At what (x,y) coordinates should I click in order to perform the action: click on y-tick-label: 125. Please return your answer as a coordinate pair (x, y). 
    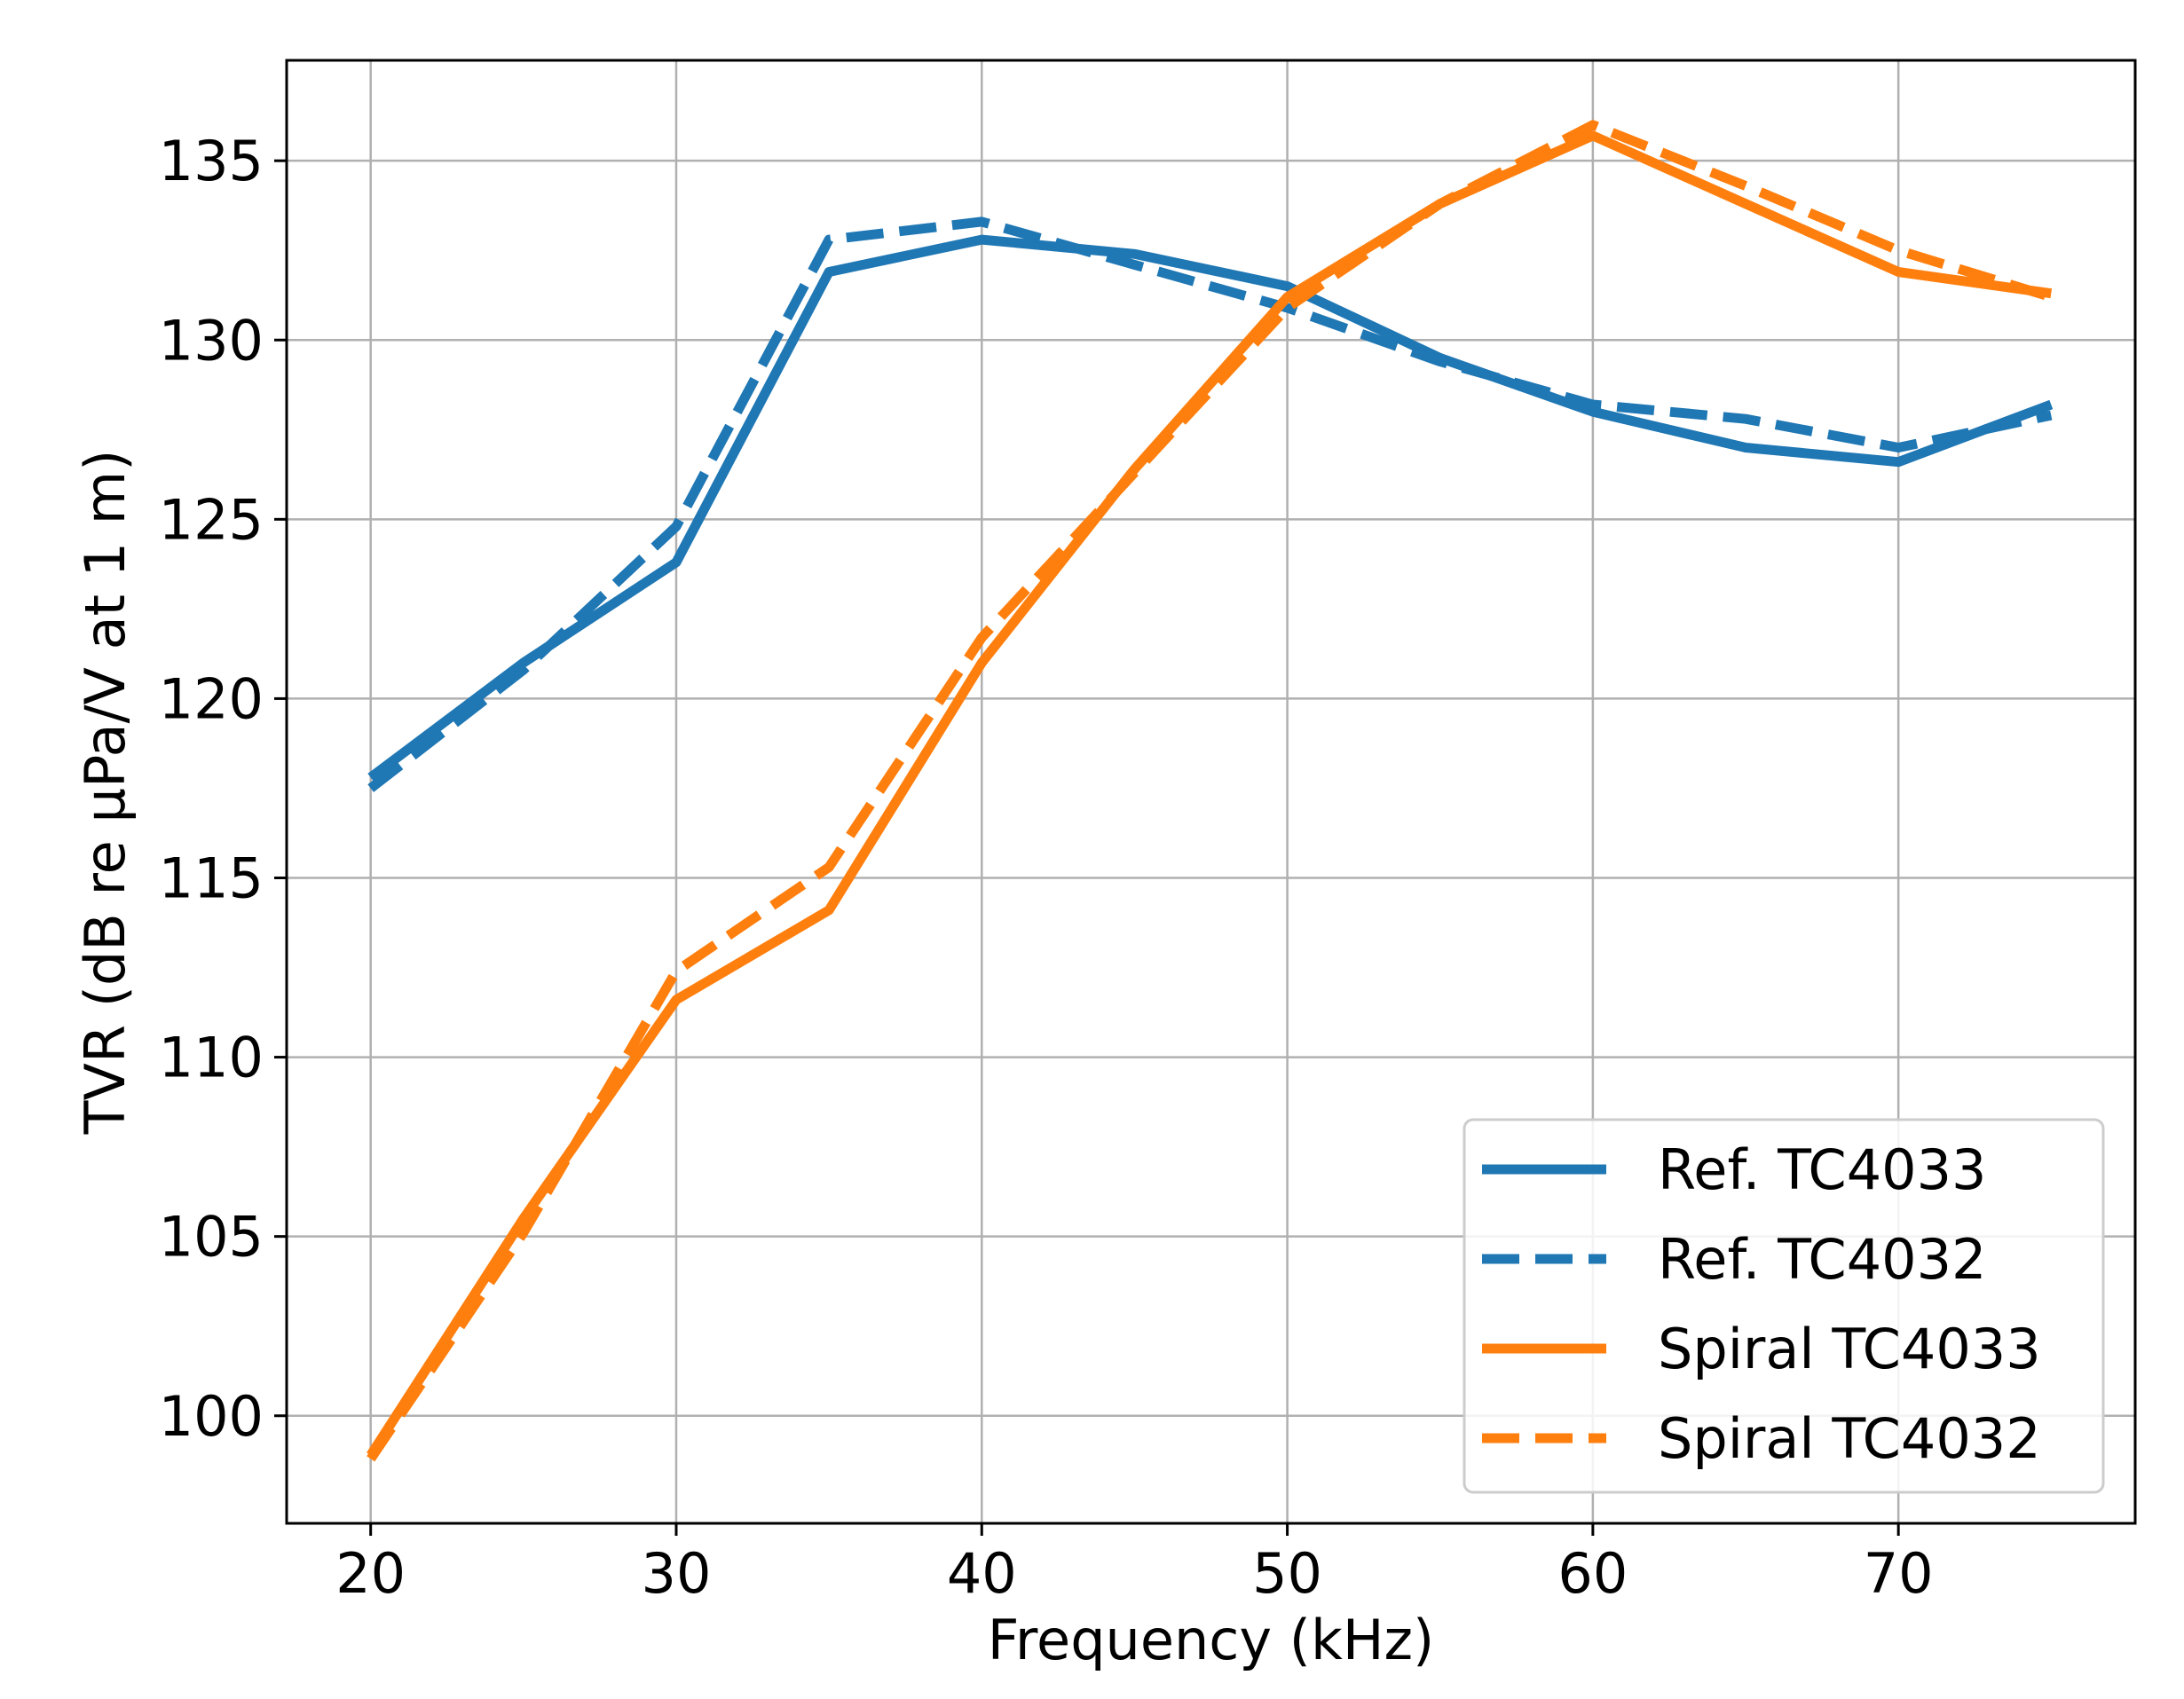
    Looking at the image, I should click on (211, 520).